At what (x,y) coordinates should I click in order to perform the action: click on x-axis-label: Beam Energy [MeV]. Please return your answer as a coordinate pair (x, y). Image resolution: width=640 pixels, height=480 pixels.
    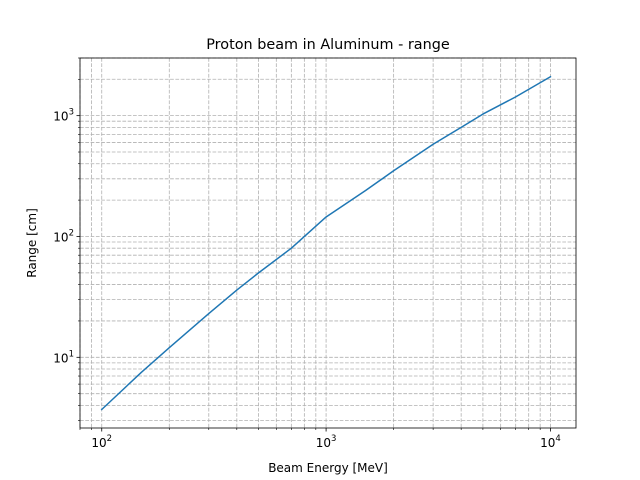
    Looking at the image, I should click on (328, 468).